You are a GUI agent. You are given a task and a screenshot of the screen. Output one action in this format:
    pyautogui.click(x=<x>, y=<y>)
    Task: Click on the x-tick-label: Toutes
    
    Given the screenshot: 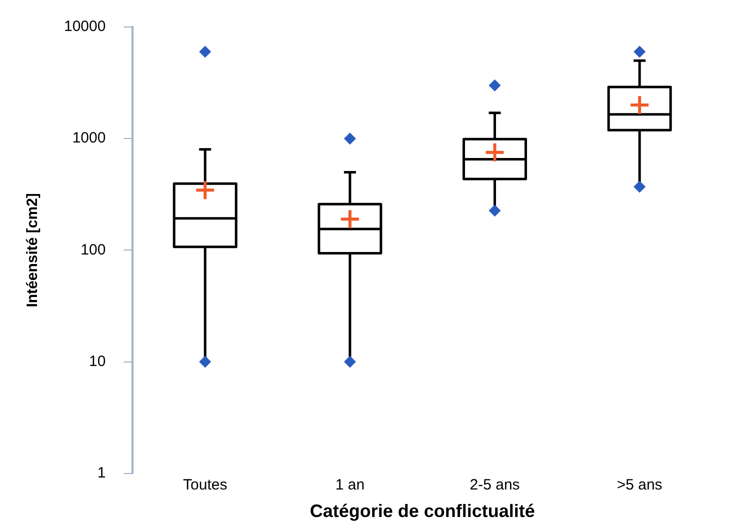 What is the action you would take?
    pyautogui.click(x=205, y=485)
    